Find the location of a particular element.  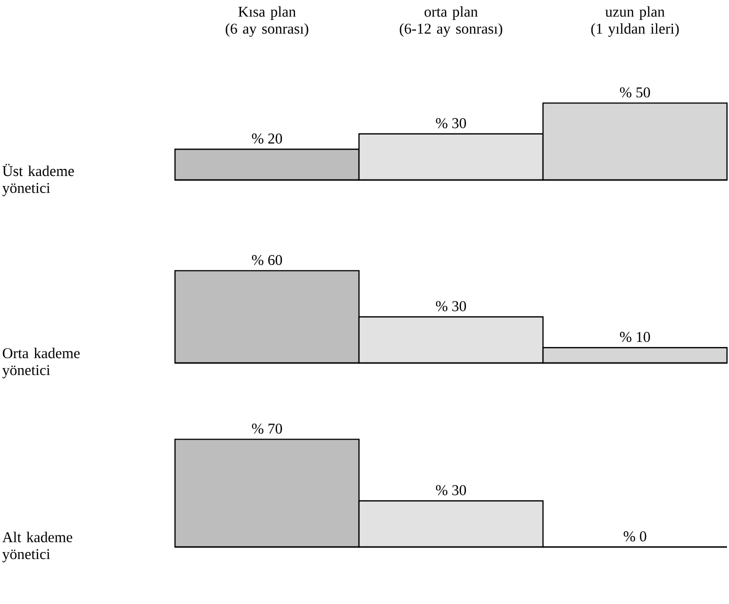

x-tick-label: orta plan (6-12 ay sonrası) is located at coordinates (451, 21).